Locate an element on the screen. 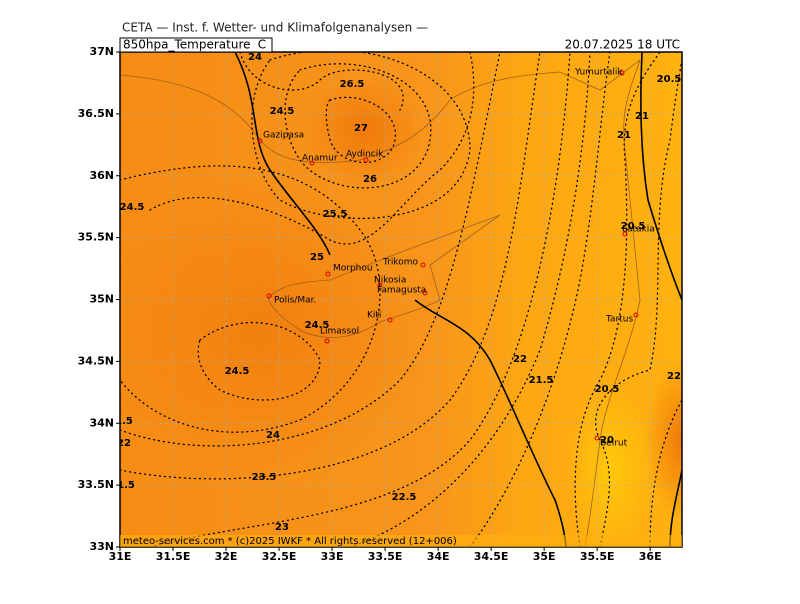 The height and width of the screenshot is (604, 800). city-label: Morphou is located at coordinates (353, 269).